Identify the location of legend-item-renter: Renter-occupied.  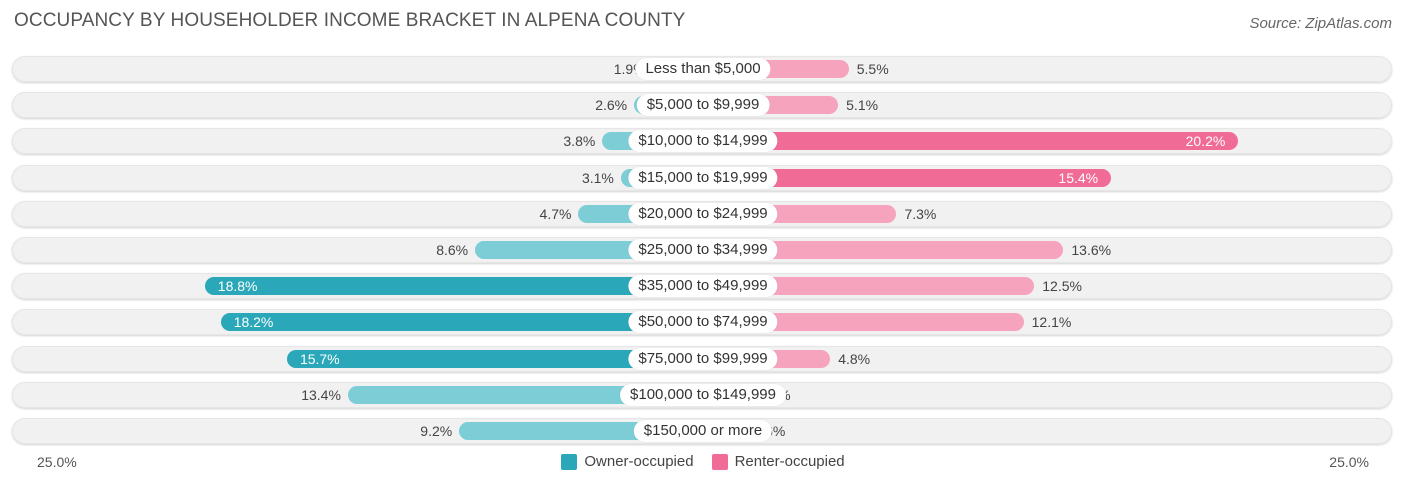
(778, 461).